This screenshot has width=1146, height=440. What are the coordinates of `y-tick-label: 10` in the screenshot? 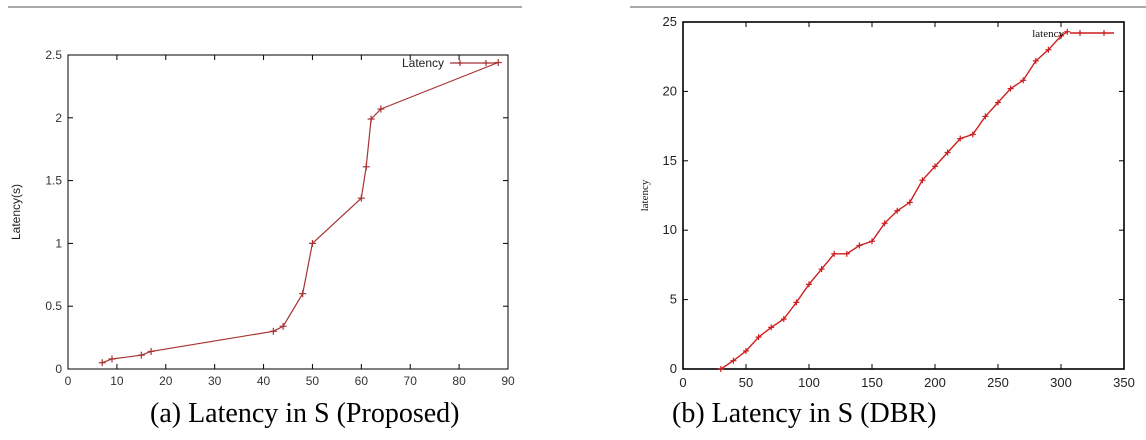 It's located at (670, 229).